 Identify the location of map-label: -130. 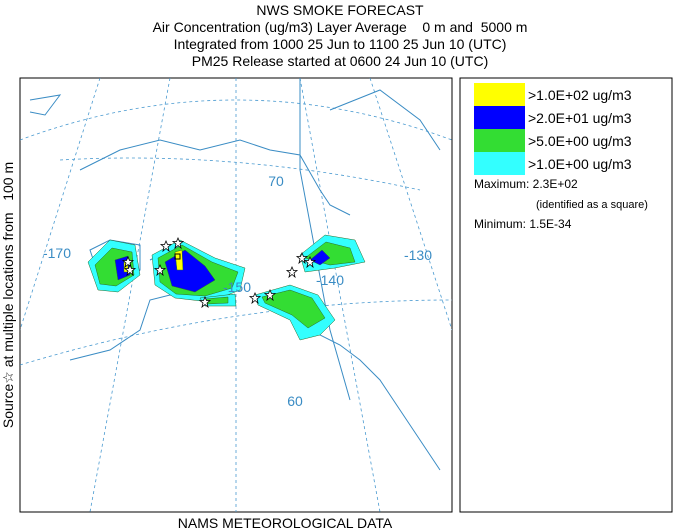
(418, 255).